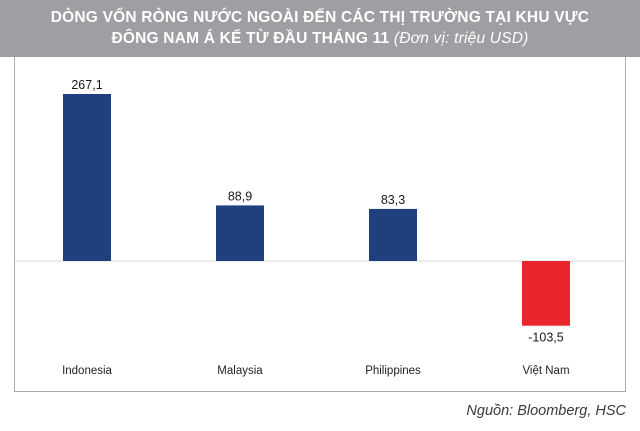  Describe the element at coordinates (86, 85) in the screenshot. I see `data-label-1: 267,1` at that location.